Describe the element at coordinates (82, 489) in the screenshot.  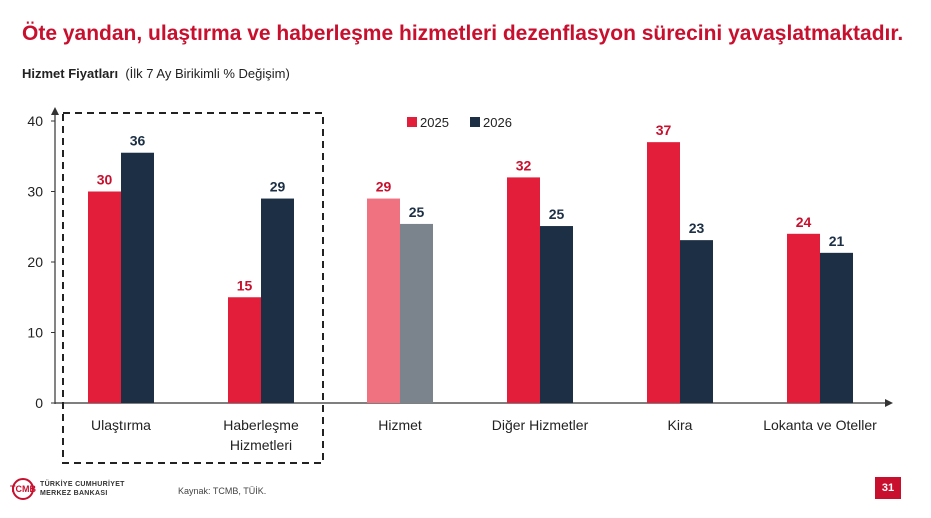
I see `logo-text: TÜRKİYE CUMHURİYET MERKEZ BANKASI` at that location.